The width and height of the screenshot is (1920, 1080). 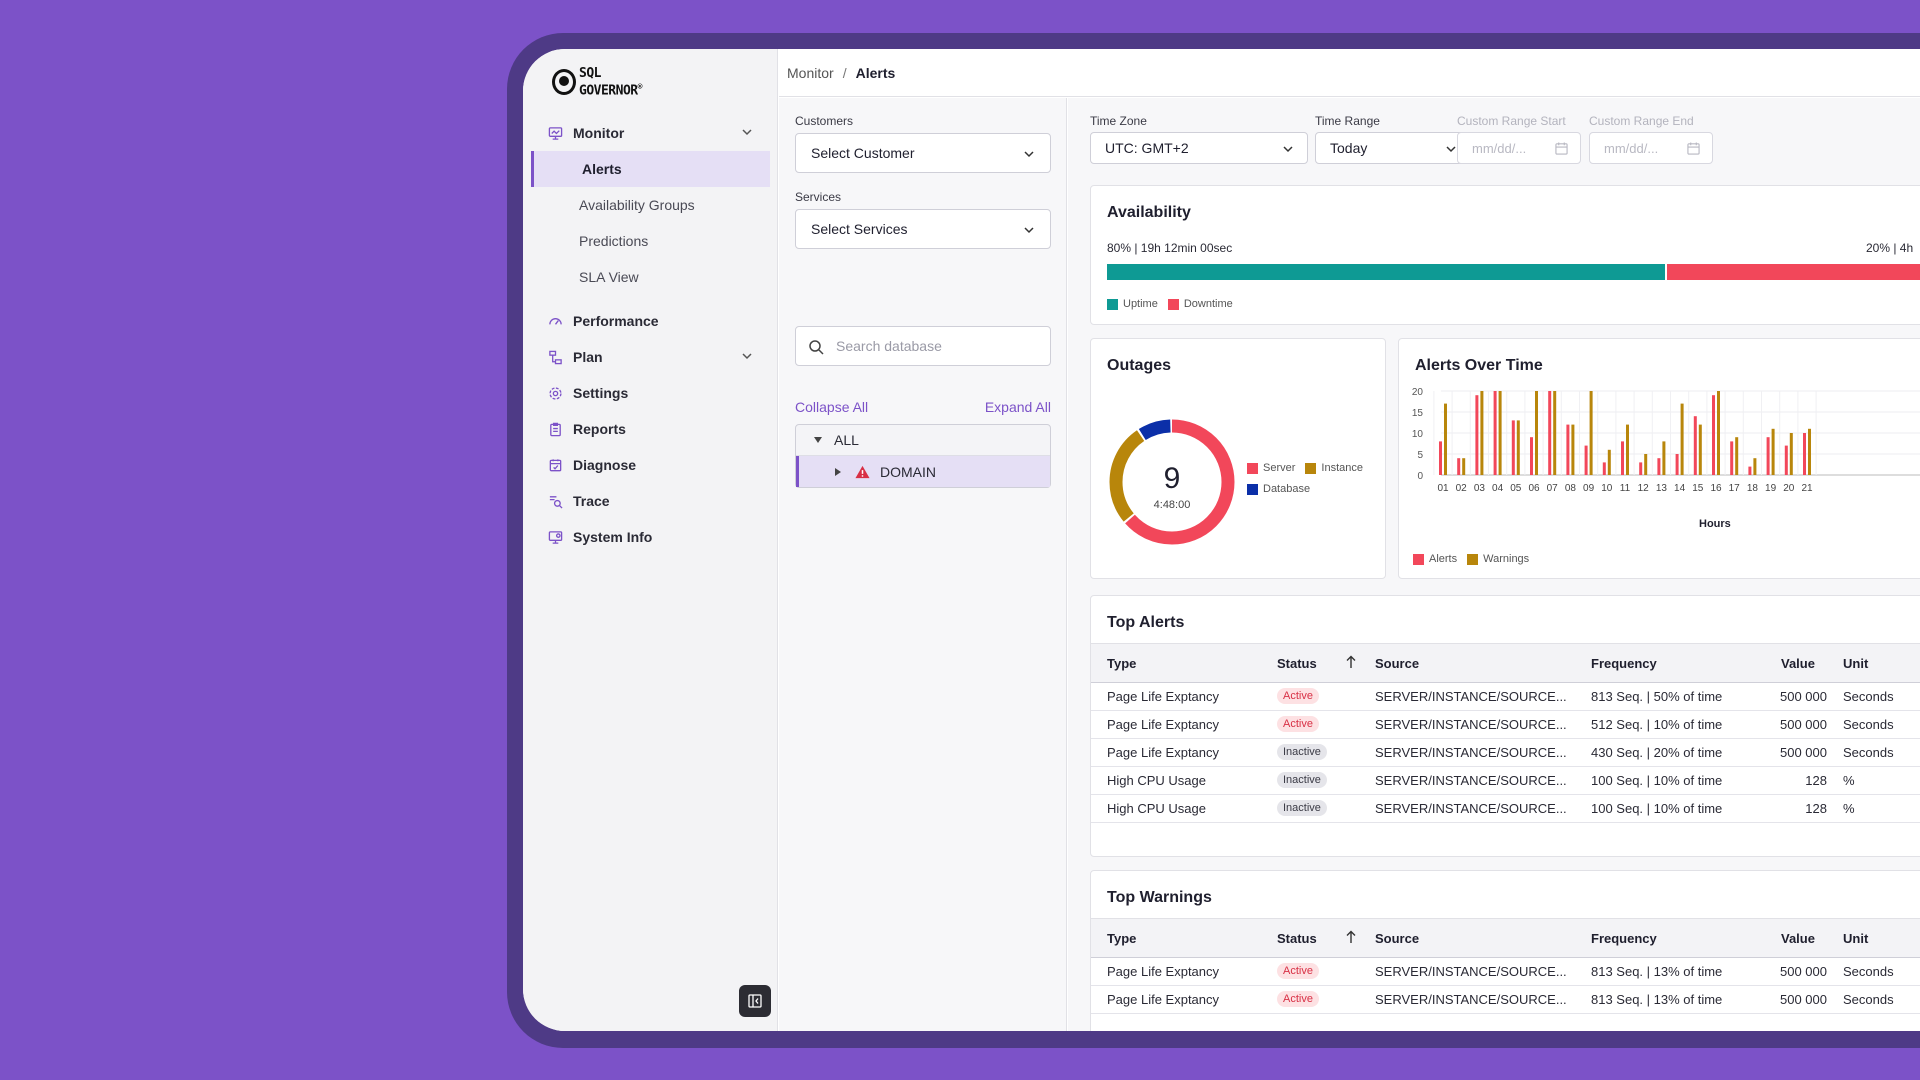 What do you see at coordinates (650, 393) in the screenshot?
I see `sidebar-item-settings: Settings` at bounding box center [650, 393].